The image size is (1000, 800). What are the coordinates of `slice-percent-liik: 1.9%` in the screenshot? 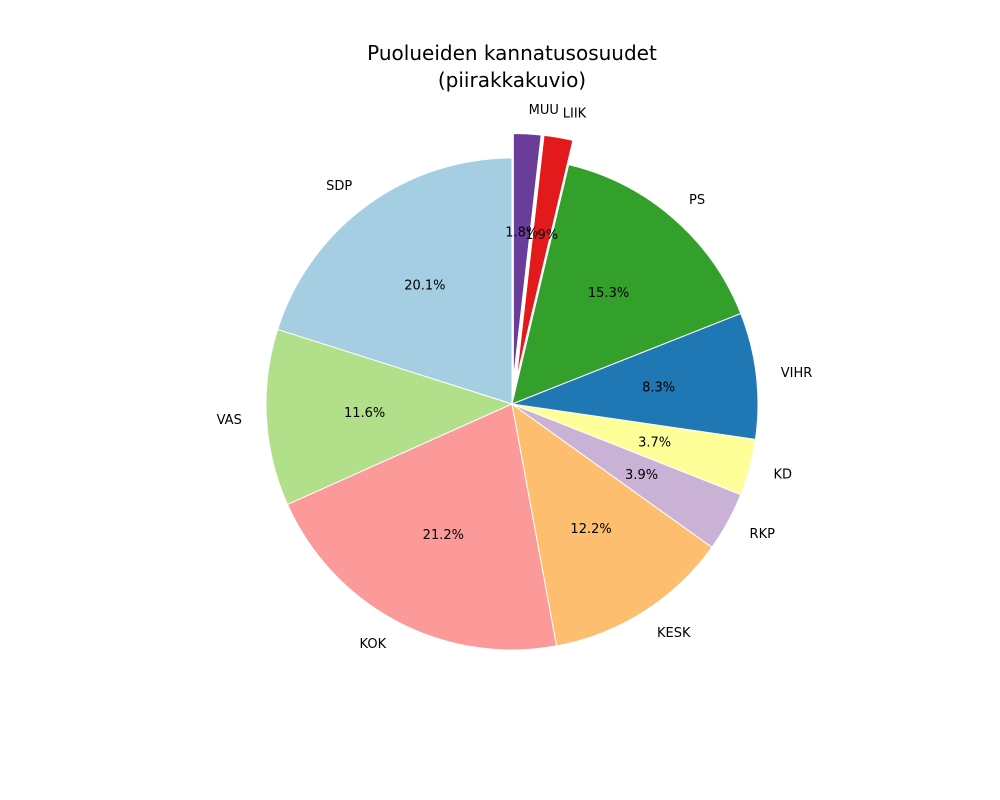 It's located at (541, 235).